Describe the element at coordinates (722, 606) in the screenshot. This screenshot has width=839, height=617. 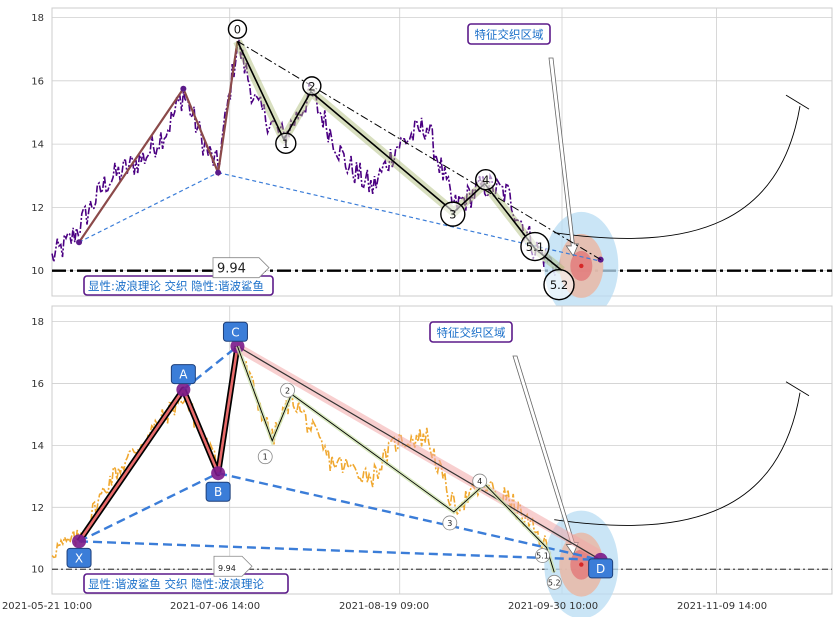
I see `x-tick-label: 2021-11-09 14:00` at that location.